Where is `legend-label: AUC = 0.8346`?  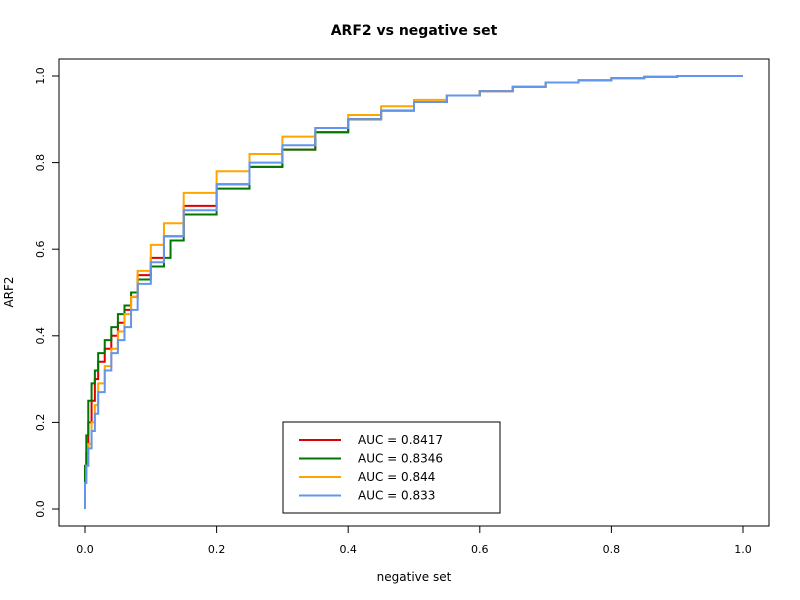 legend-label: AUC = 0.8346 is located at coordinates (400, 459).